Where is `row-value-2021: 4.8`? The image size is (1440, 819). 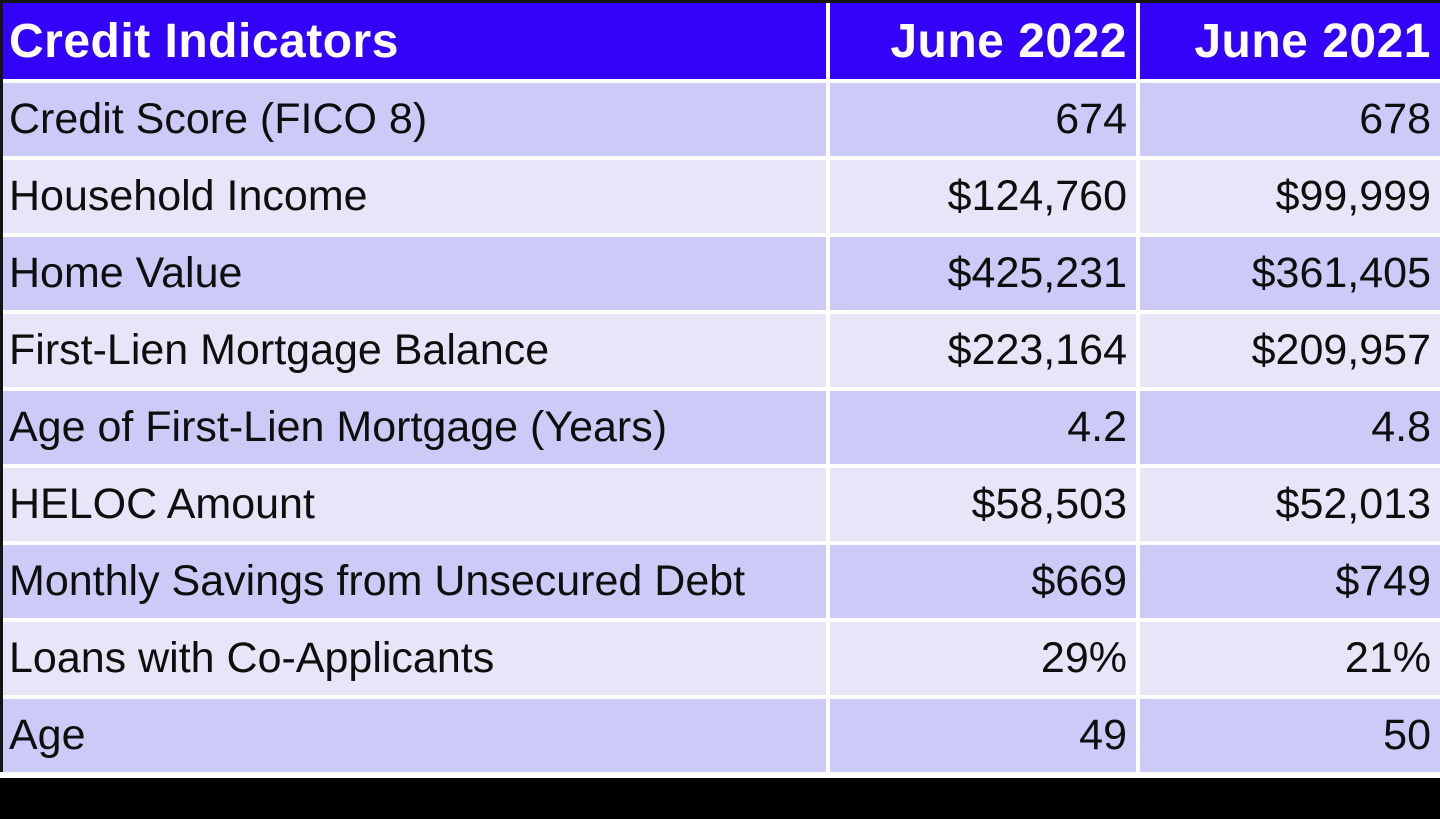
row-value-2021: 4.8 is located at coordinates (1290, 427).